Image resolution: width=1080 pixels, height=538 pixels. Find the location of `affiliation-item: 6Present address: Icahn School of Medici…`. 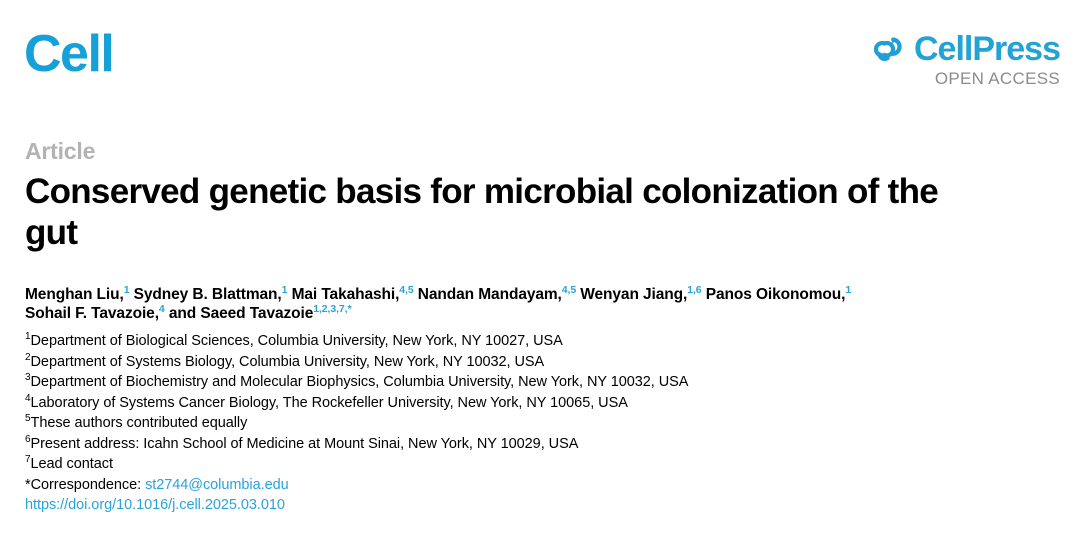

affiliation-item: 6Present address: Icahn School of Medici… is located at coordinates (545, 444).